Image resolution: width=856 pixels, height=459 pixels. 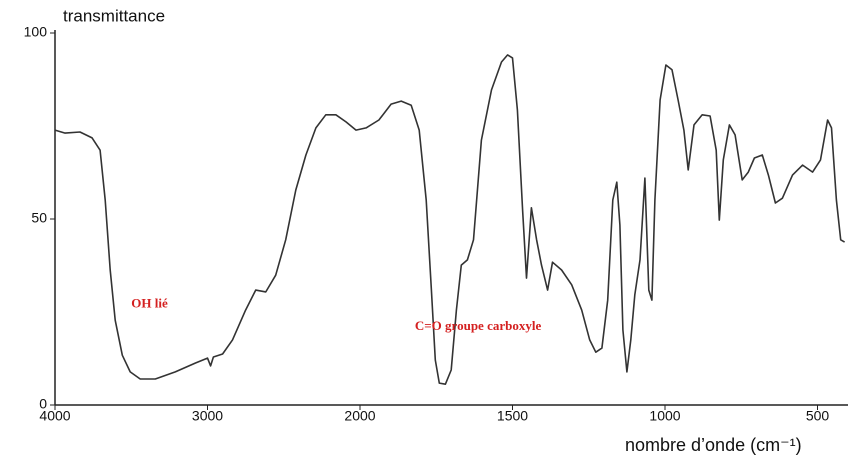 What do you see at coordinates (149, 303) in the screenshot?
I see `annotation: OH lié` at bounding box center [149, 303].